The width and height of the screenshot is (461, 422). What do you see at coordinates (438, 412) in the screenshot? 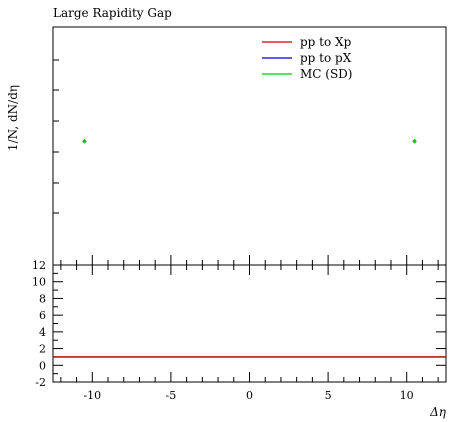
I see `x-axis-label: Δη` at bounding box center [438, 412].